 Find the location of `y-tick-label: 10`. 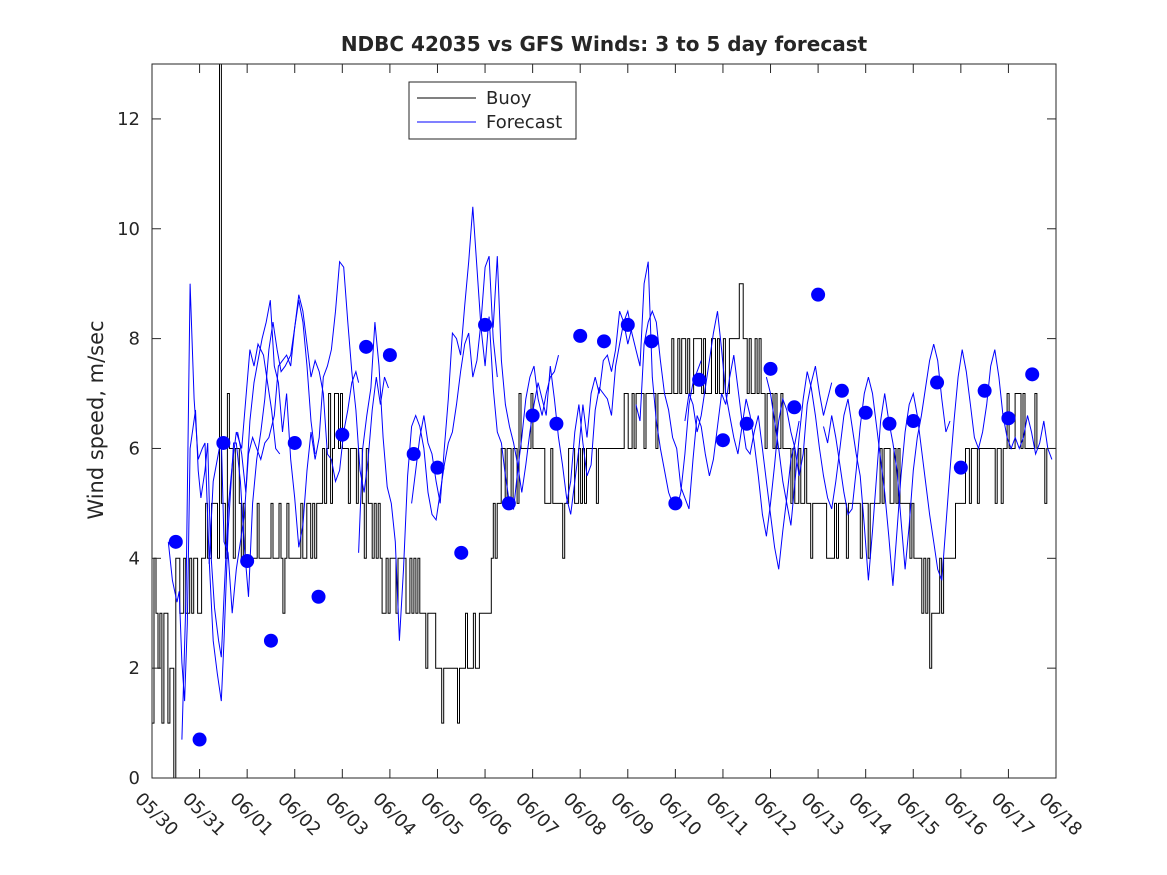

y-tick-label: 10 is located at coordinates (128, 229).